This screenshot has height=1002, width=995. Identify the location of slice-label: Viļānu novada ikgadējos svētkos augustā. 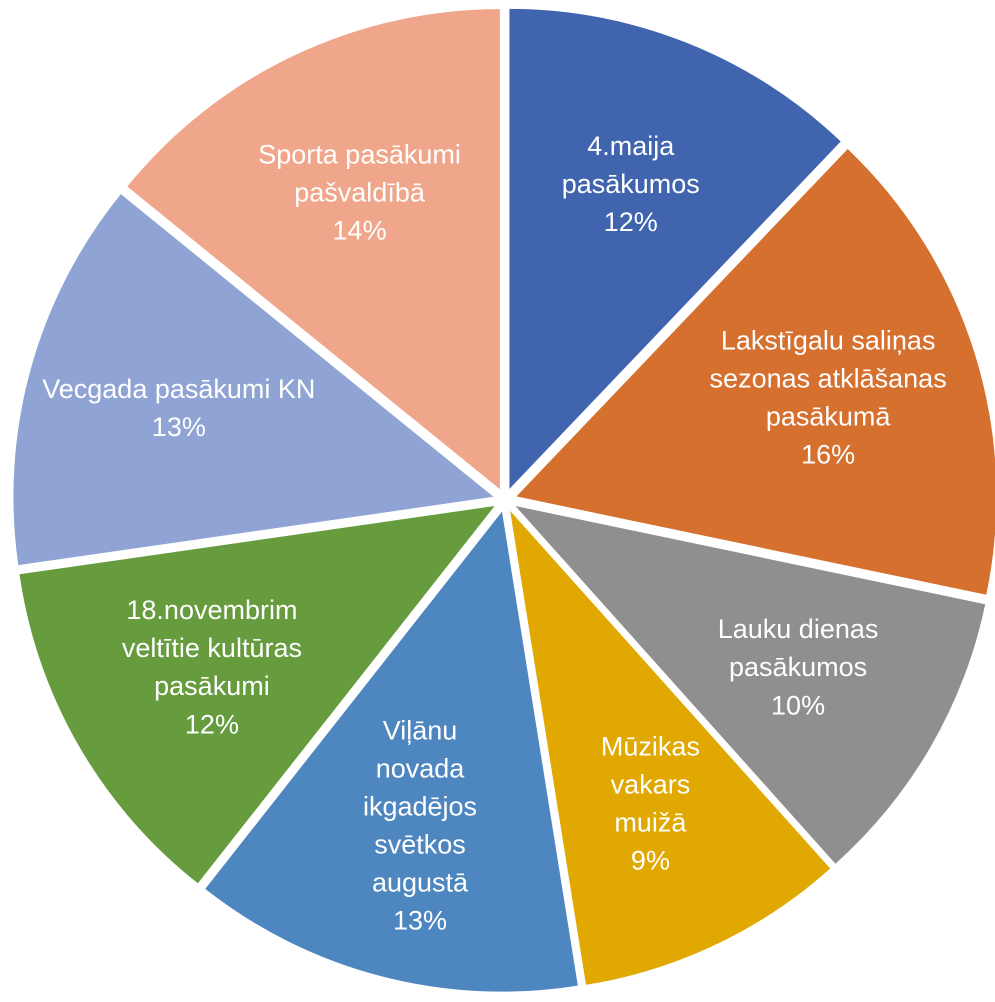
(420, 807).